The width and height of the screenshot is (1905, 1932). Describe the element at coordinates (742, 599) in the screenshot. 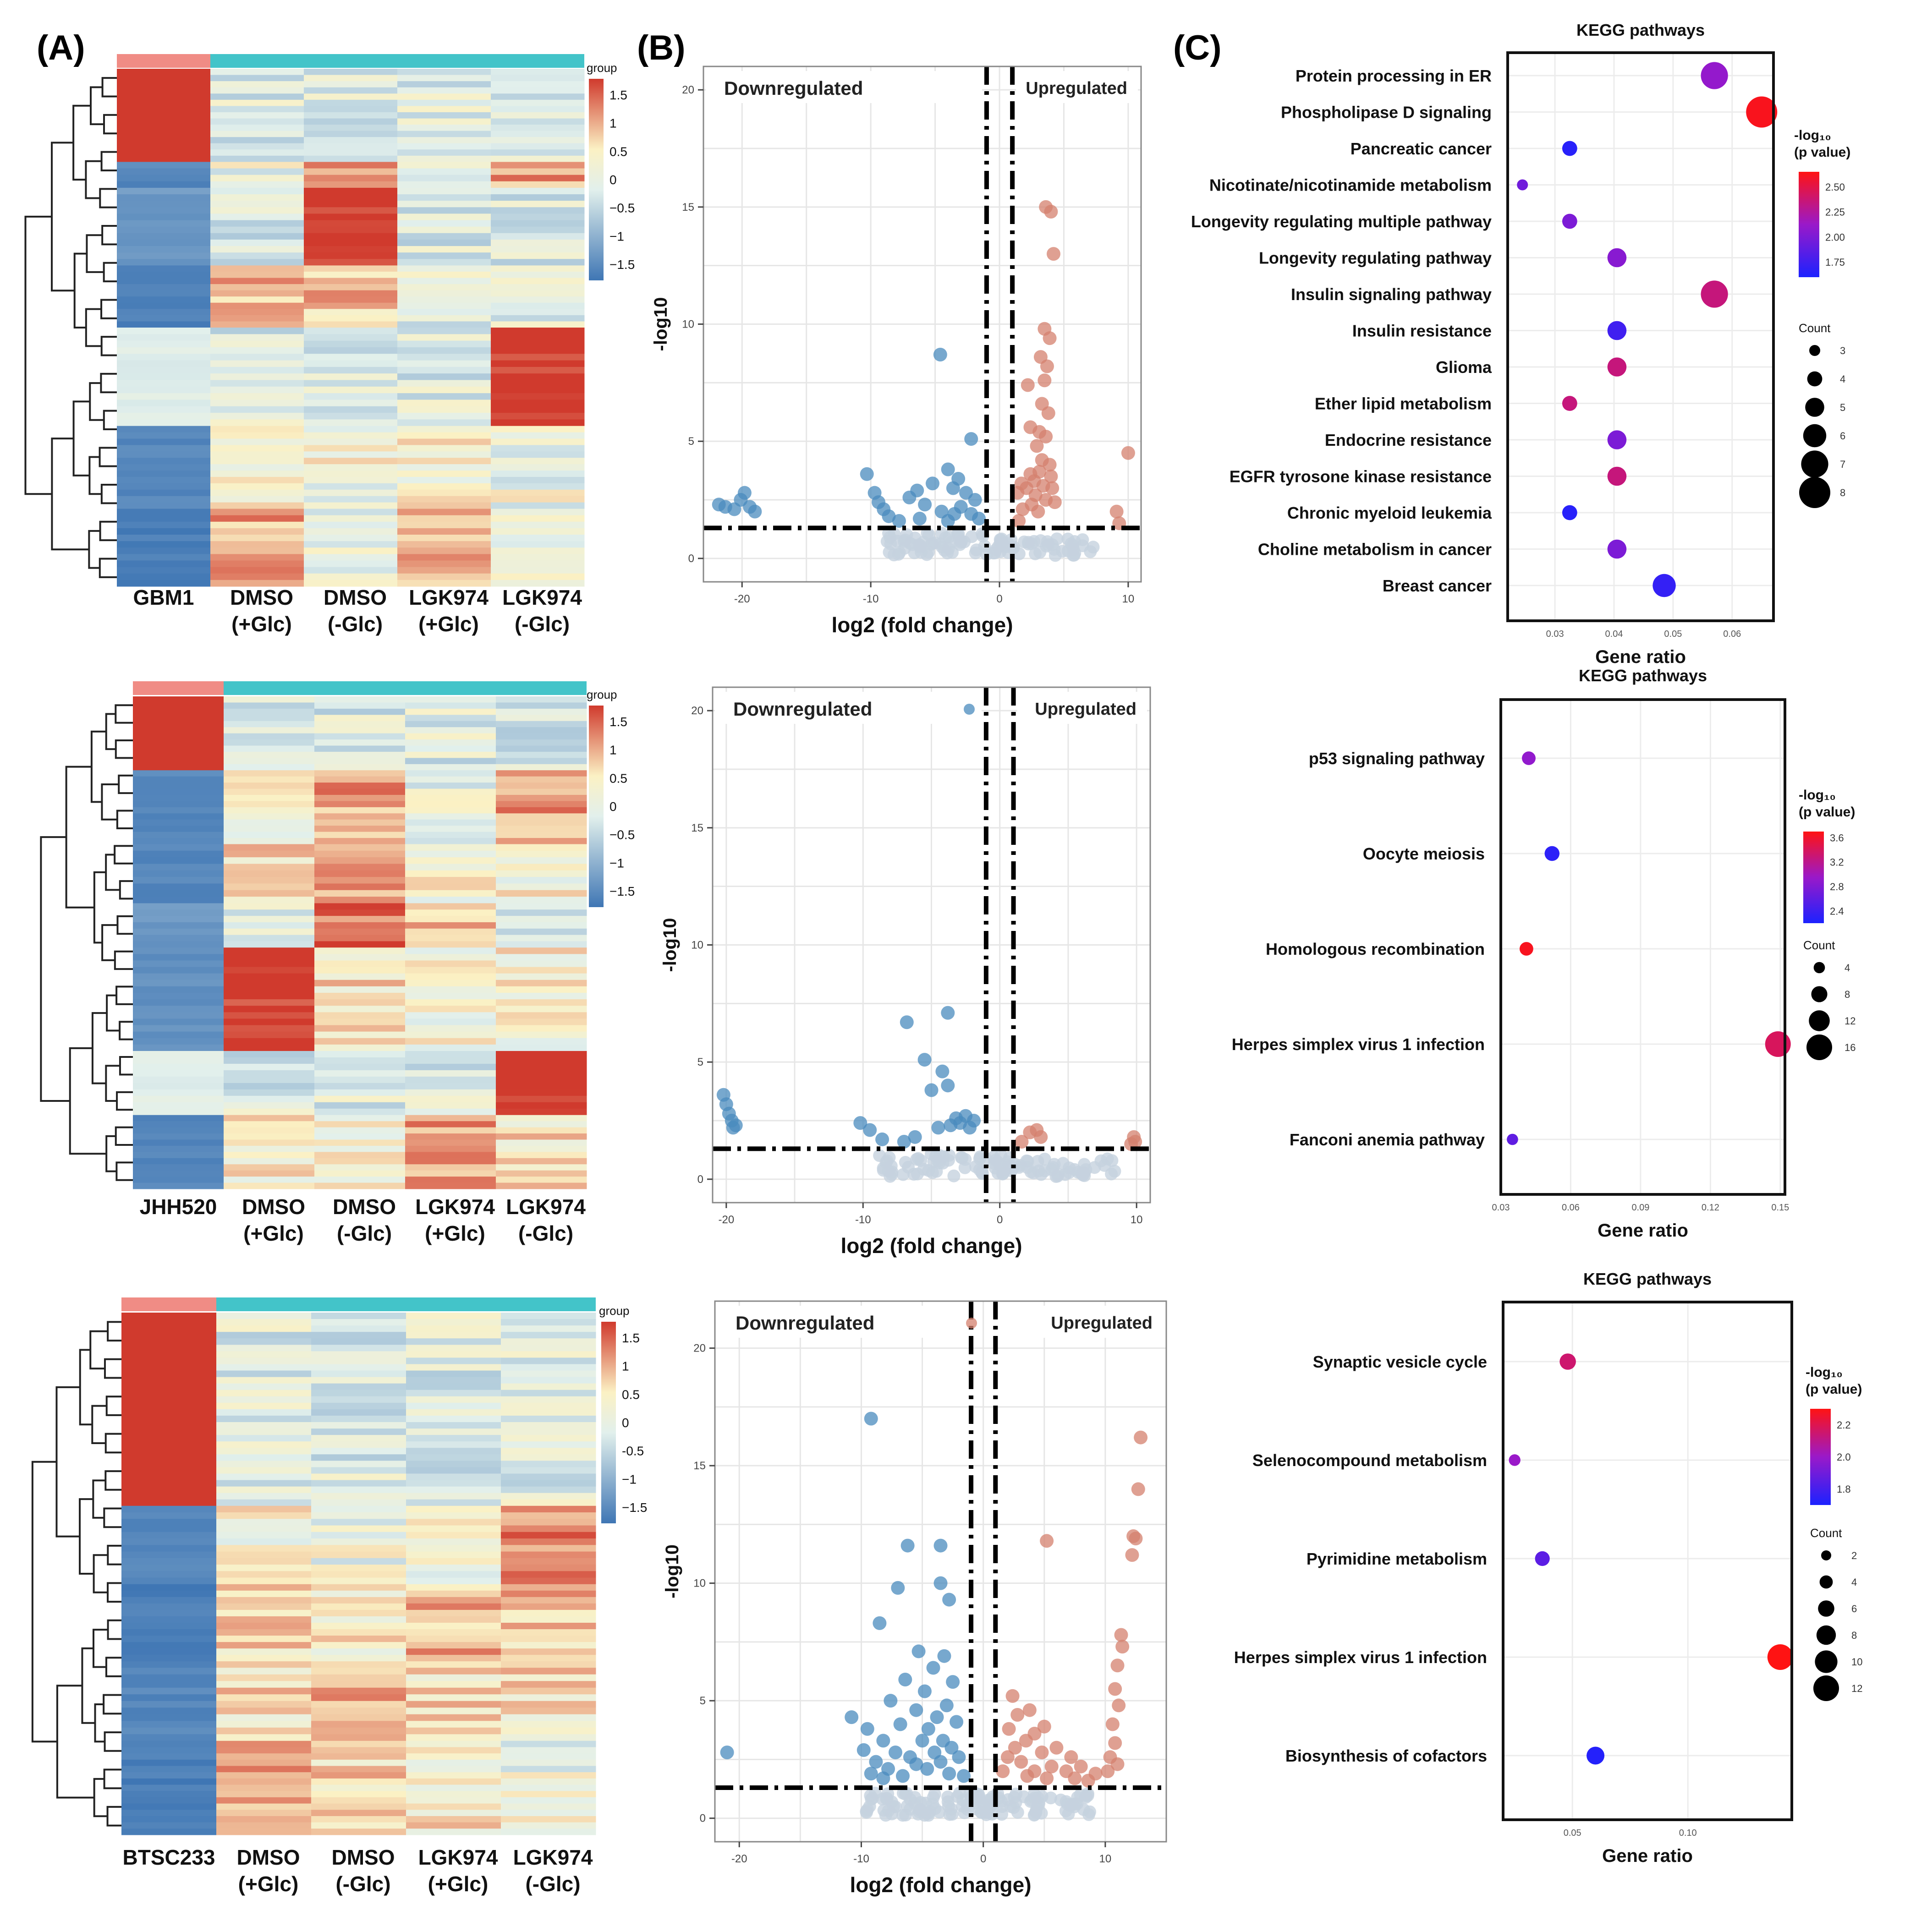

I see `x-tick-label: -20` at that location.